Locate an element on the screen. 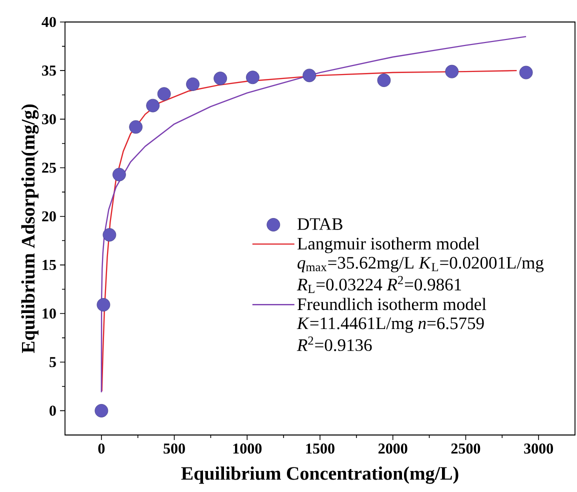  x-tick-label: 2500 is located at coordinates (465, 449).